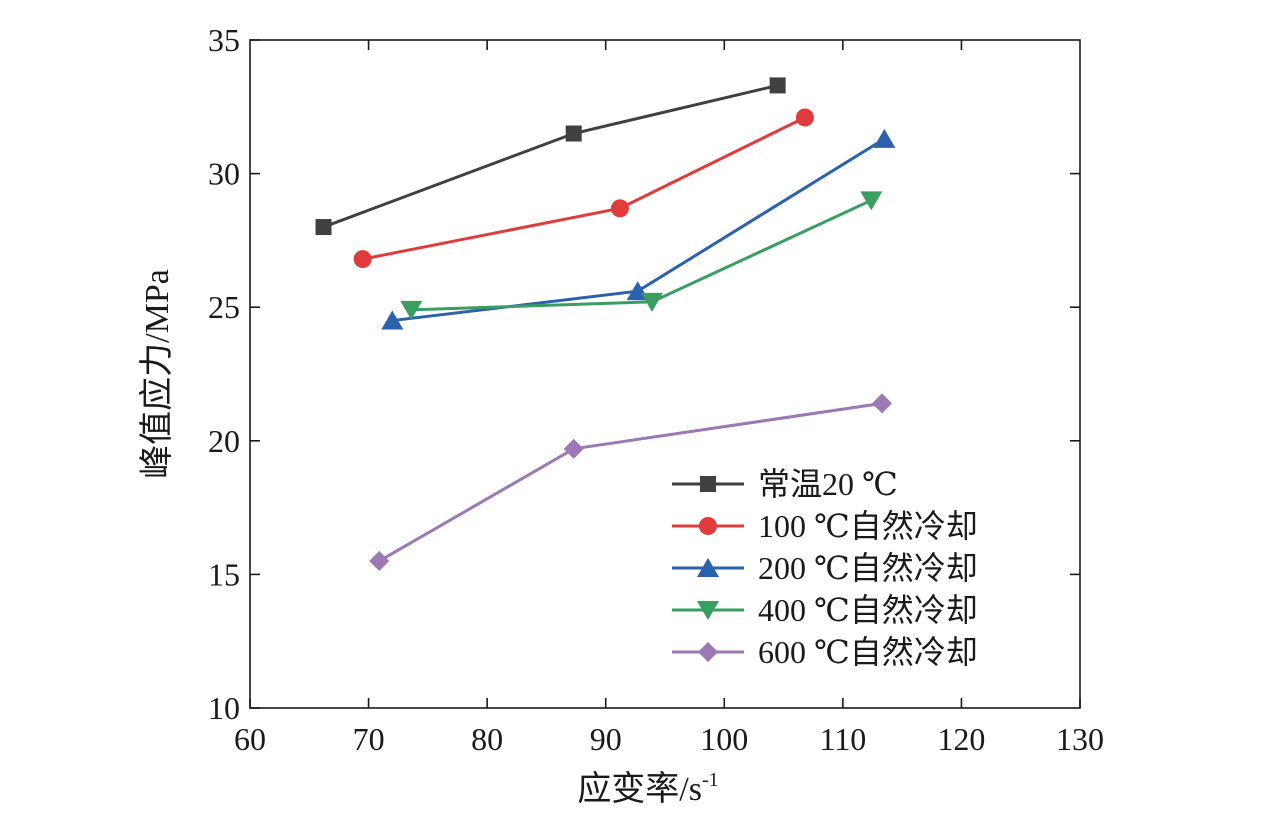 This screenshot has width=1276, height=814. I want to click on x-tick-label: 80, so click(487, 739).